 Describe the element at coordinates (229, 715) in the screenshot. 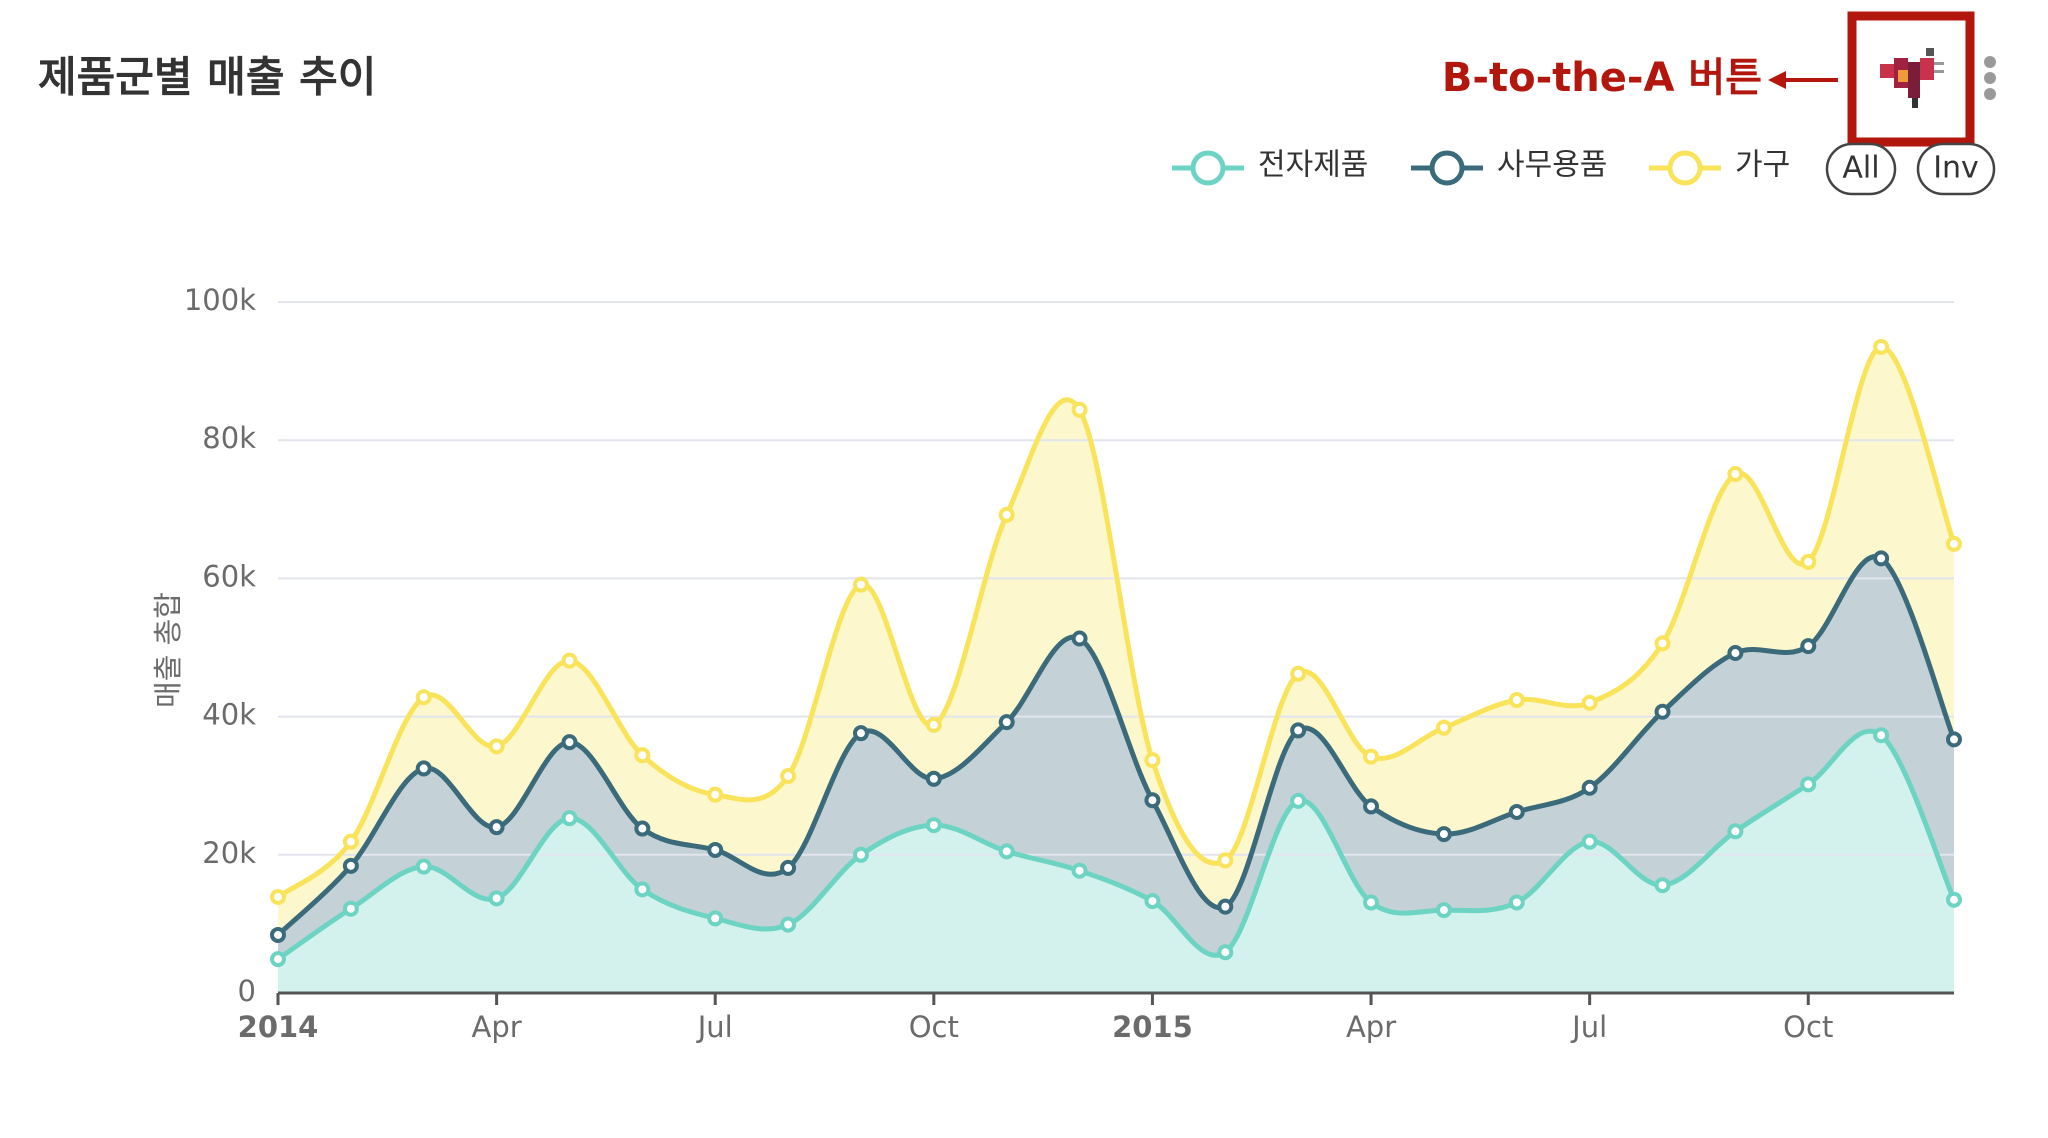

I see `y-tick-label: 40k` at that location.